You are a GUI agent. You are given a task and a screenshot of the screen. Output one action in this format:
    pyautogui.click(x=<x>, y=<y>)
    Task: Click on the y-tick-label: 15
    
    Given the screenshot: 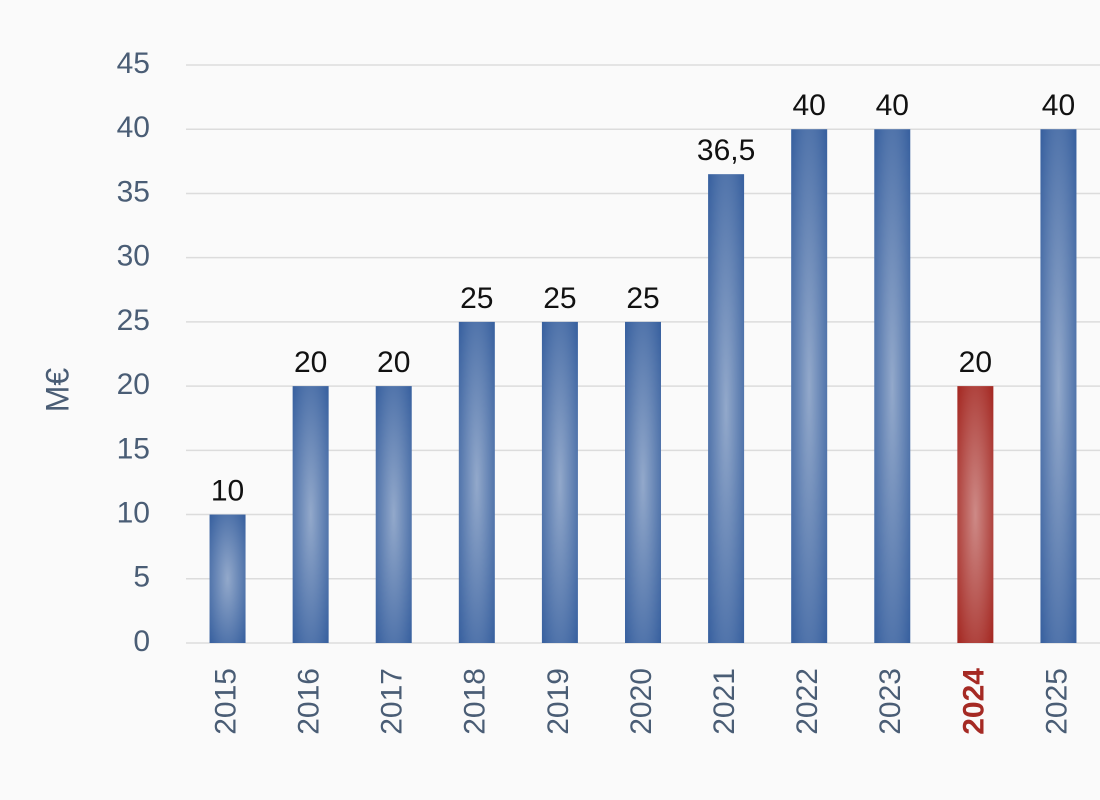 What is the action you would take?
    pyautogui.click(x=133, y=448)
    